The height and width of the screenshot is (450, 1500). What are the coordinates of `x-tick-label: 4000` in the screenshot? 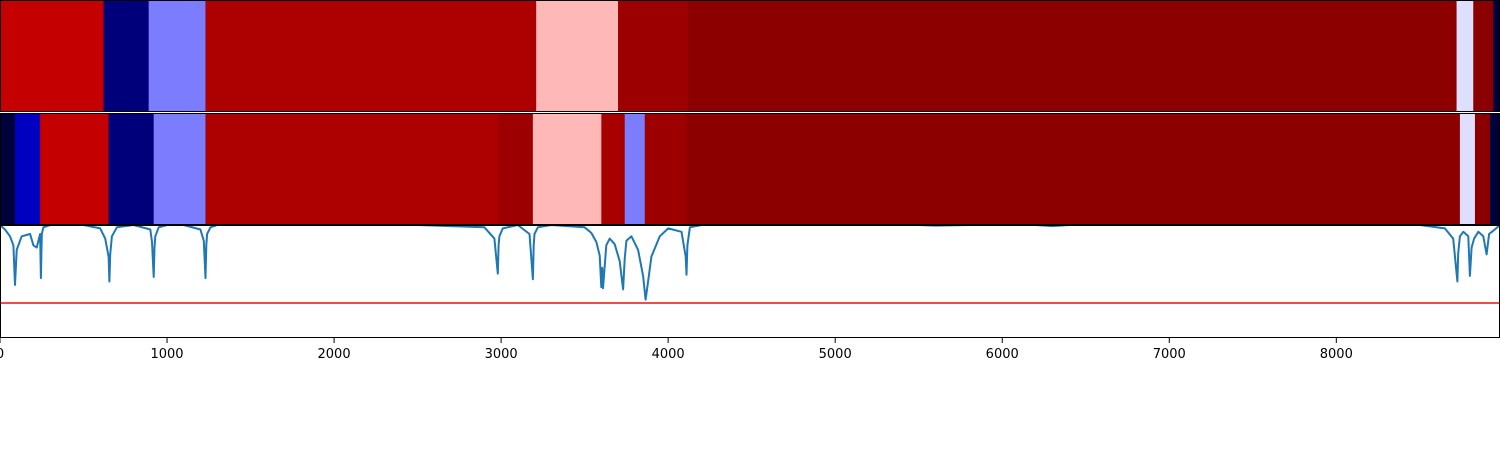 It's located at (668, 354).